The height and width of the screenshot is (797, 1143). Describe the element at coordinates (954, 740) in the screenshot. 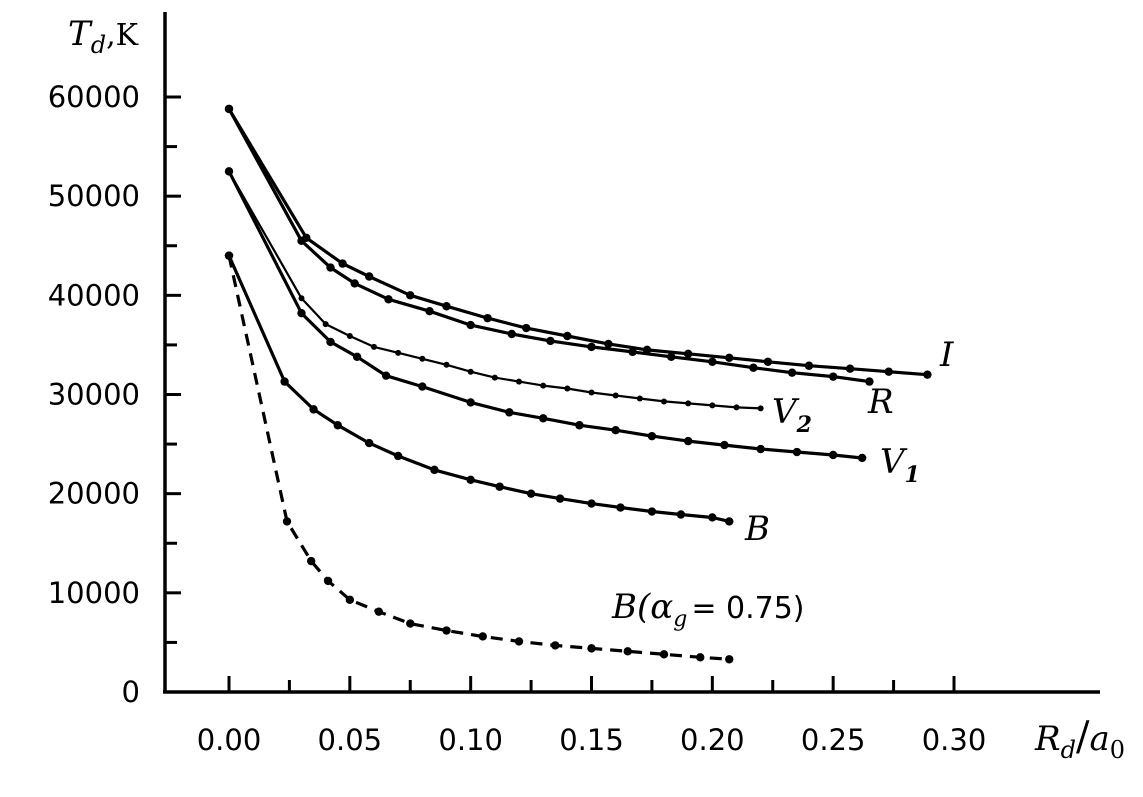

I see `x-tick-label: 0.30` at that location.